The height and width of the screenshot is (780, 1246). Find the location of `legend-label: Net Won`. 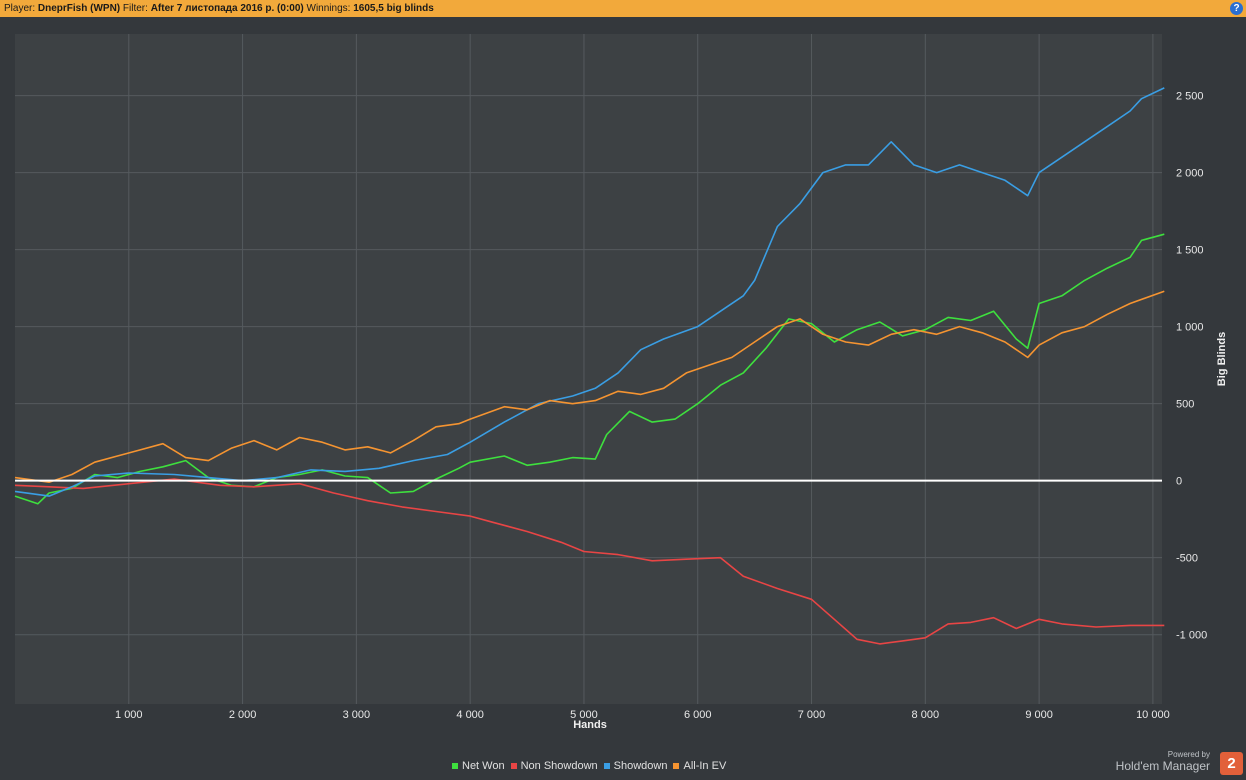

legend-label: Net Won is located at coordinates (483, 766).